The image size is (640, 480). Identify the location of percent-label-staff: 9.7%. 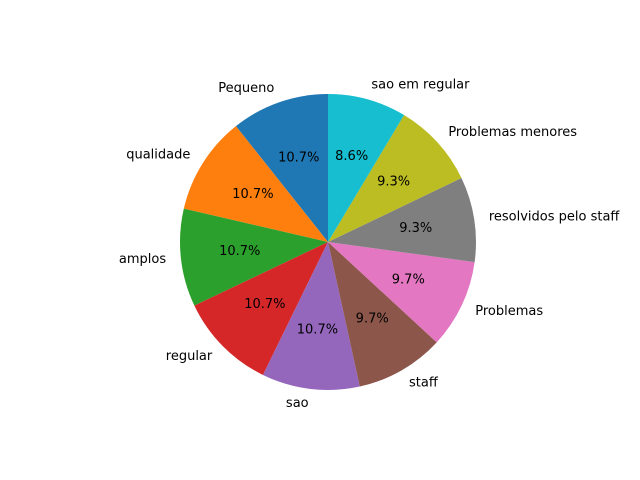
(372, 319).